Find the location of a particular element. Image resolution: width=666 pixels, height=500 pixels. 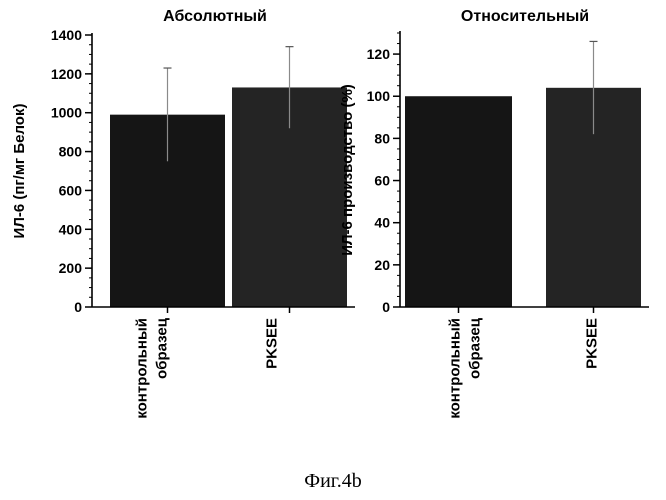

y-tick-label: 80 is located at coordinates (382, 138).